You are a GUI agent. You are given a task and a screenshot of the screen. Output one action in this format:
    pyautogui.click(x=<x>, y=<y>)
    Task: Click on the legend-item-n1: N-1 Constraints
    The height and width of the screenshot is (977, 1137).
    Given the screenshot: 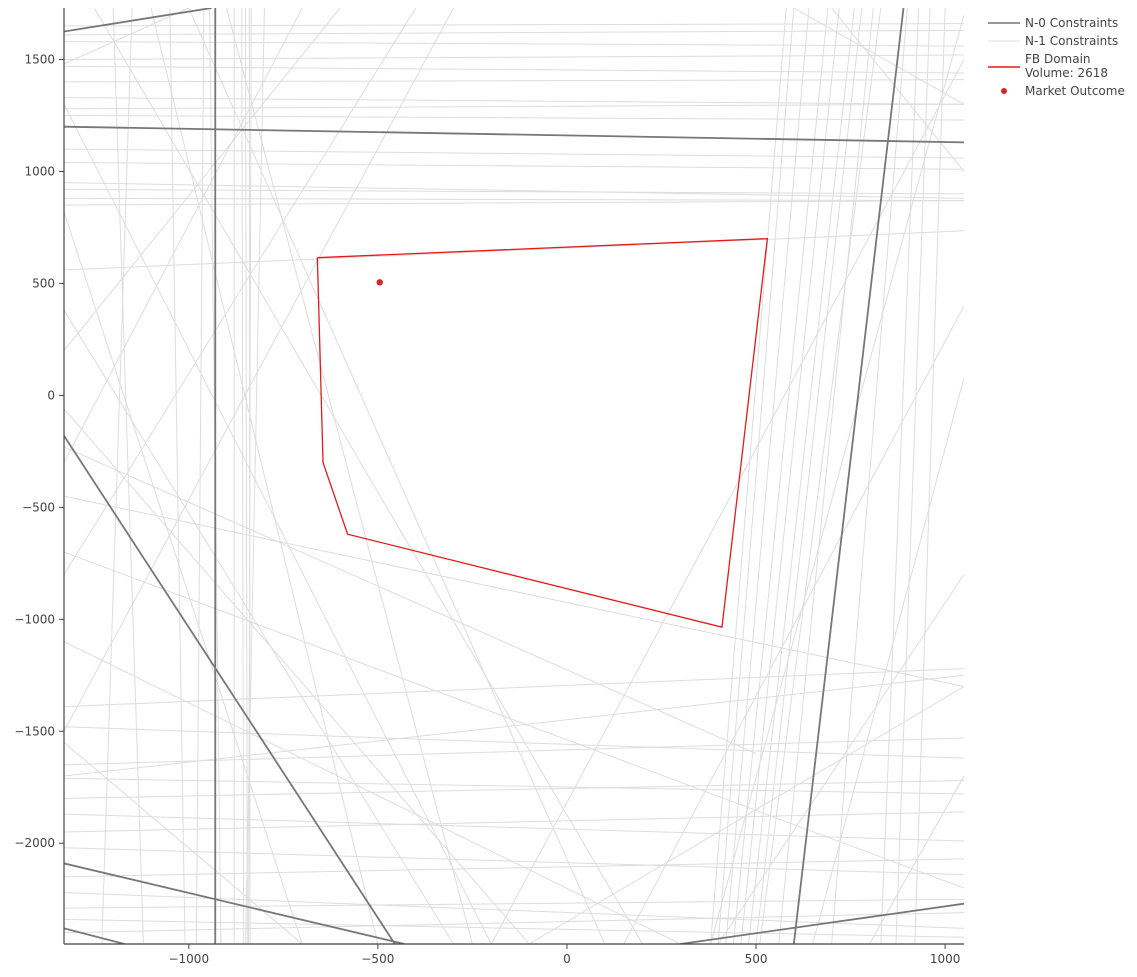 What is the action you would take?
    pyautogui.click(x=1053, y=41)
    